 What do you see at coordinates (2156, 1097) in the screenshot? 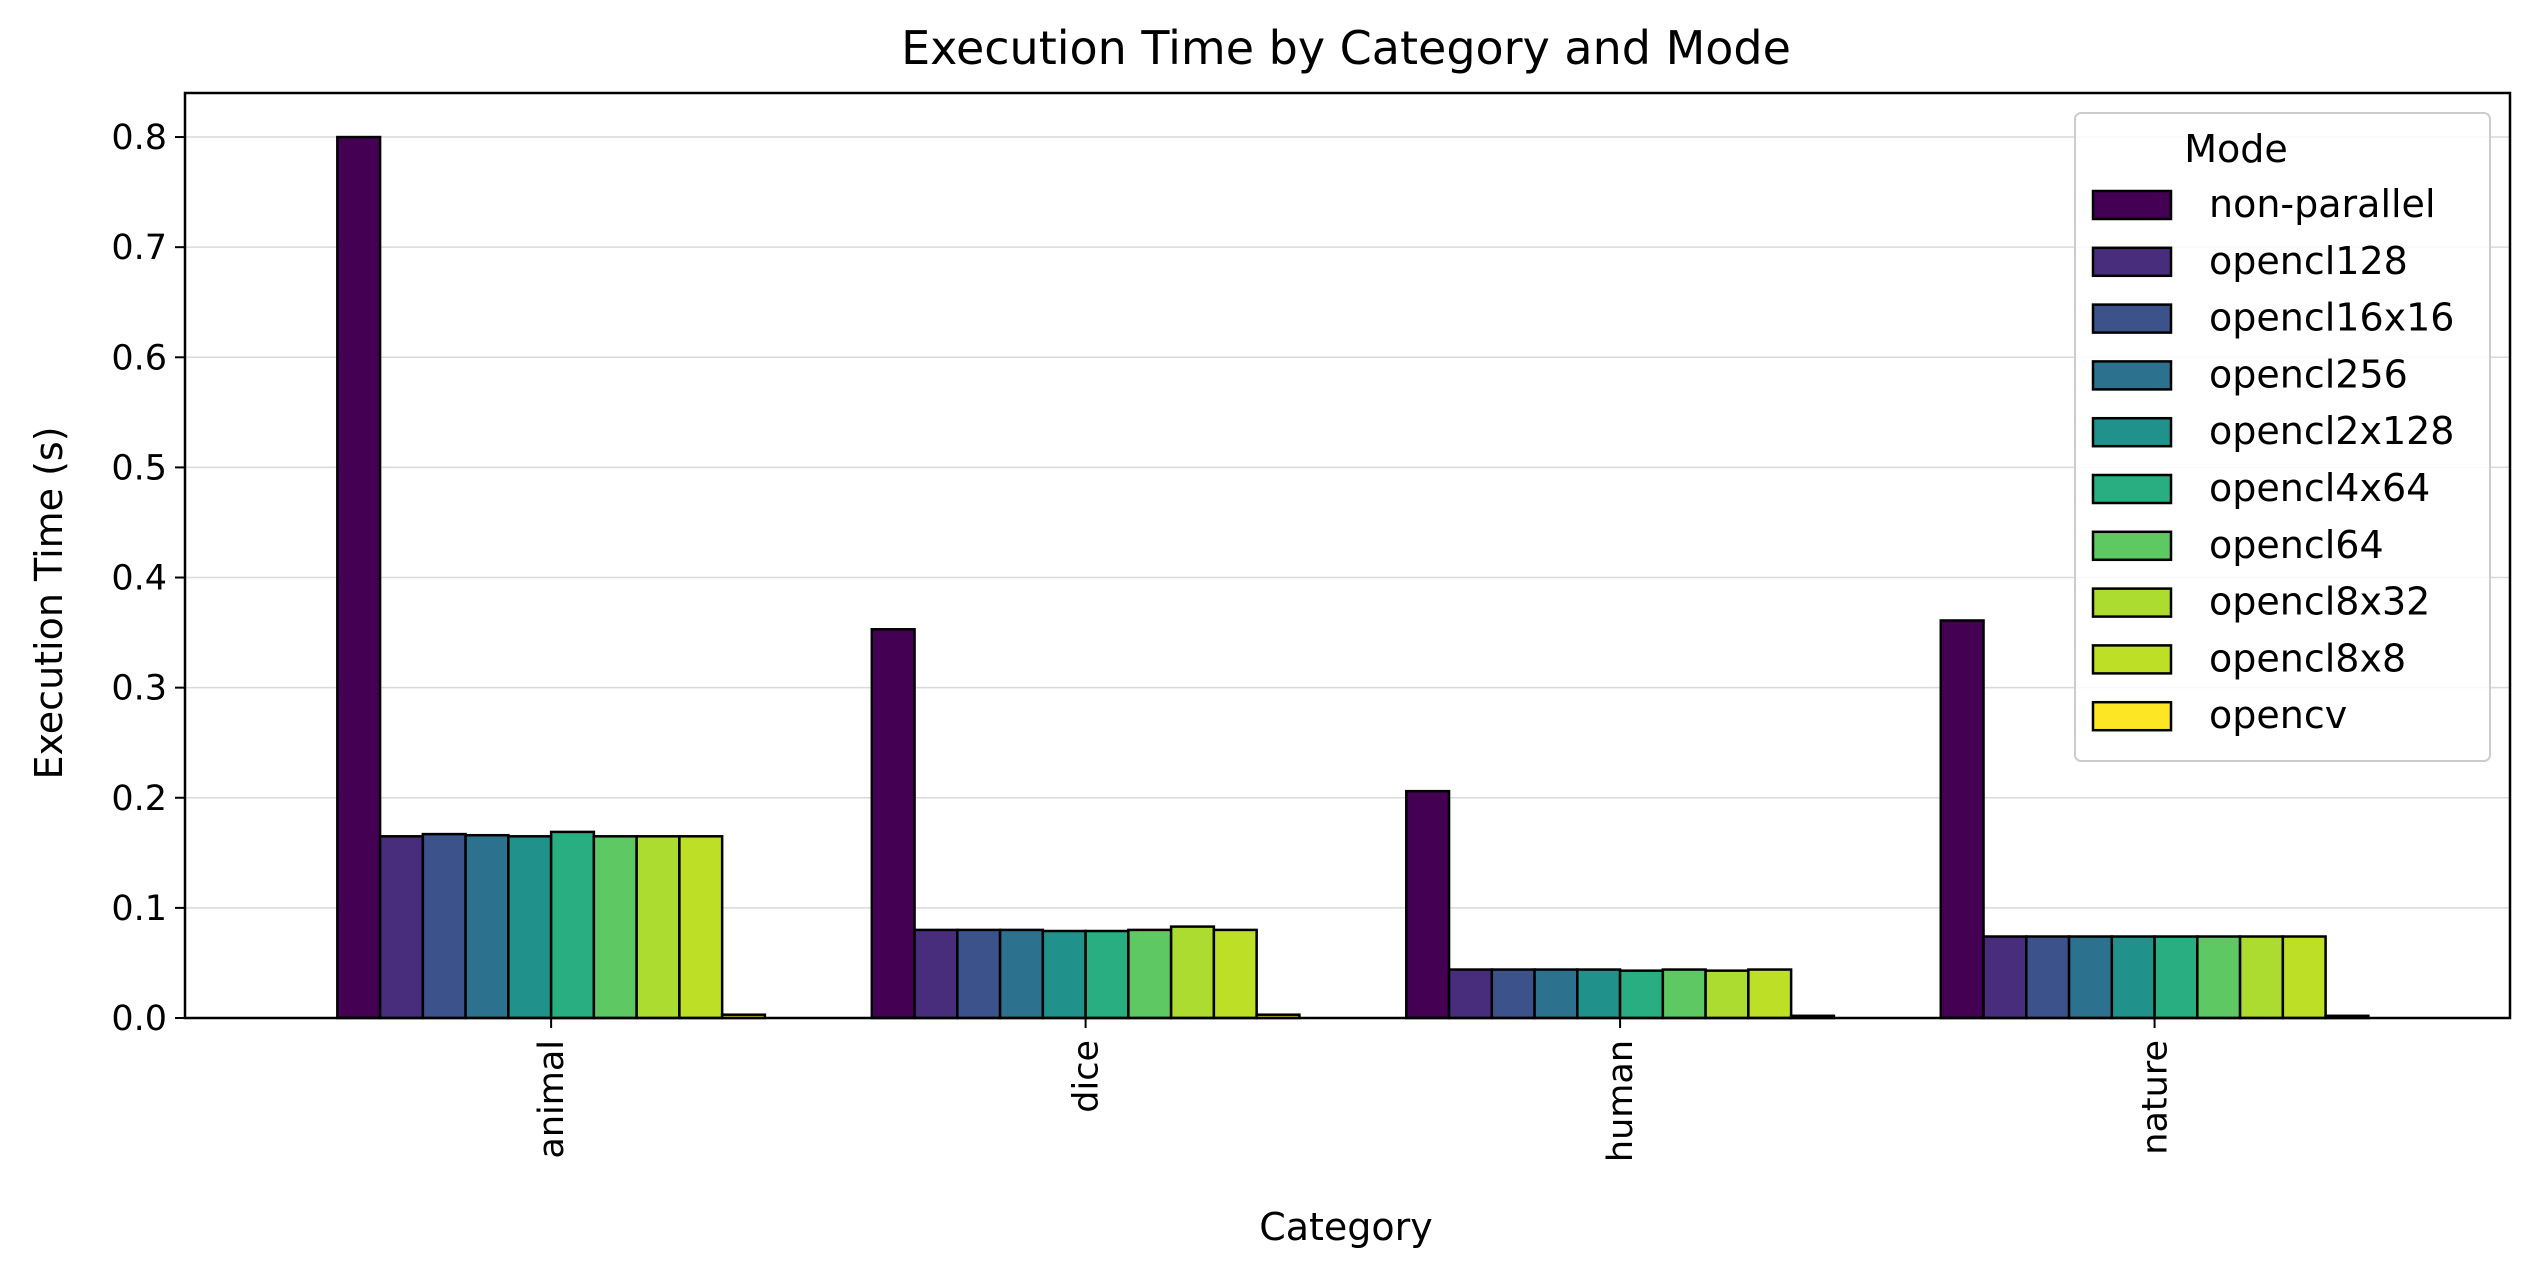
I see `x-tick-label: nature` at bounding box center [2156, 1097].